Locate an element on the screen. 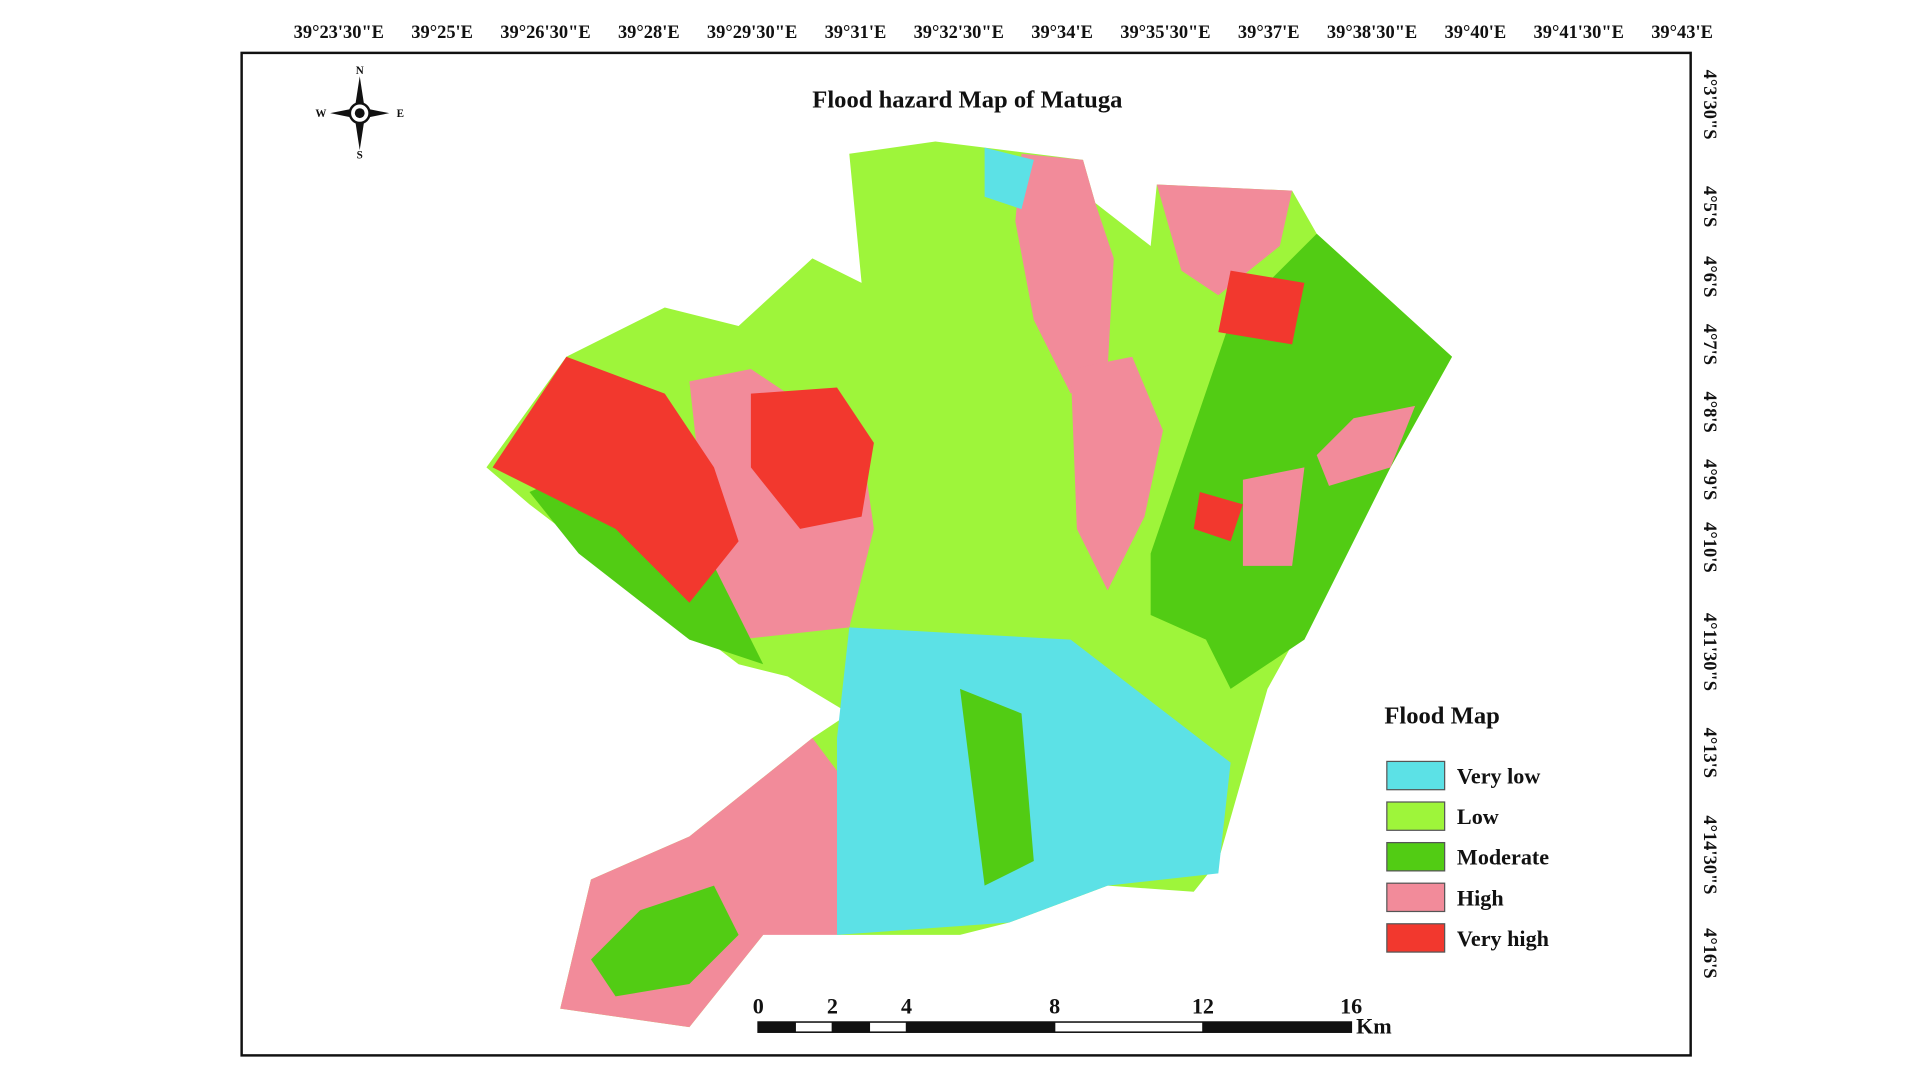 The height and width of the screenshot is (1080, 1920). longitude-label: 39°35'30"E is located at coordinates (1165, 32).